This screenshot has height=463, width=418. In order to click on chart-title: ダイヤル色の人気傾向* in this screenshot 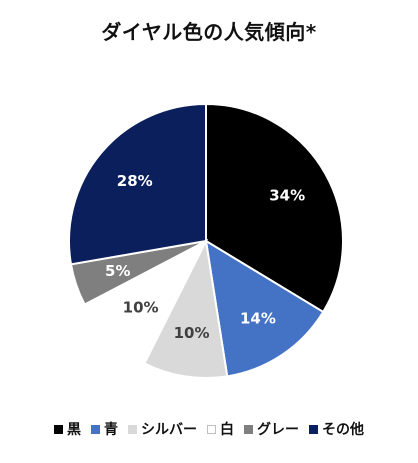, I will do `click(209, 32)`.